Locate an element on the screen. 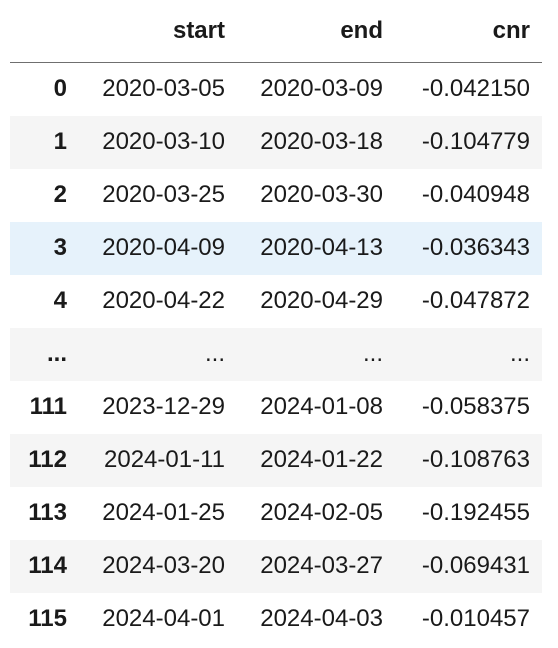  cell-cnr: -0.192455 is located at coordinates (475, 512).